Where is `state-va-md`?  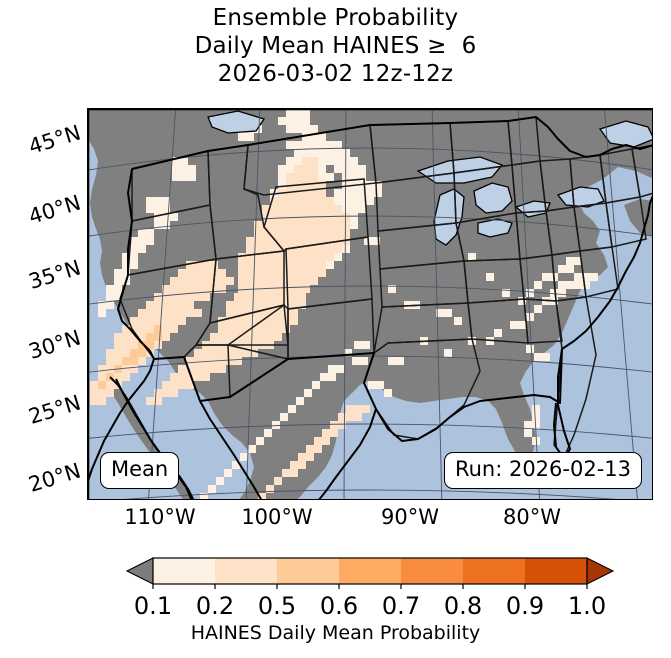 state-va-md is located at coordinates (626, 222).